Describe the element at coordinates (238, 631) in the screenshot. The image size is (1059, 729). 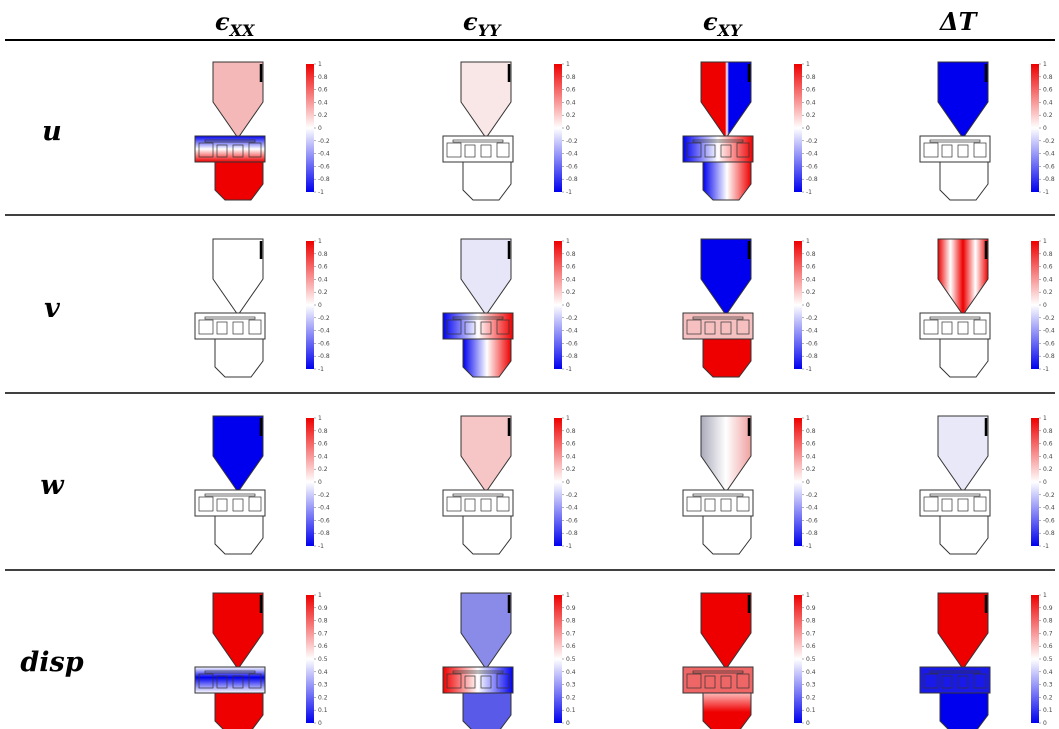
I see `device-top` at that location.